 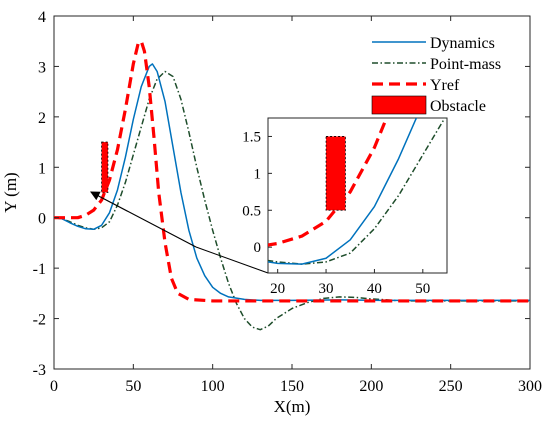 I want to click on inset-x-tick-label: 20, so click(x=277, y=289).